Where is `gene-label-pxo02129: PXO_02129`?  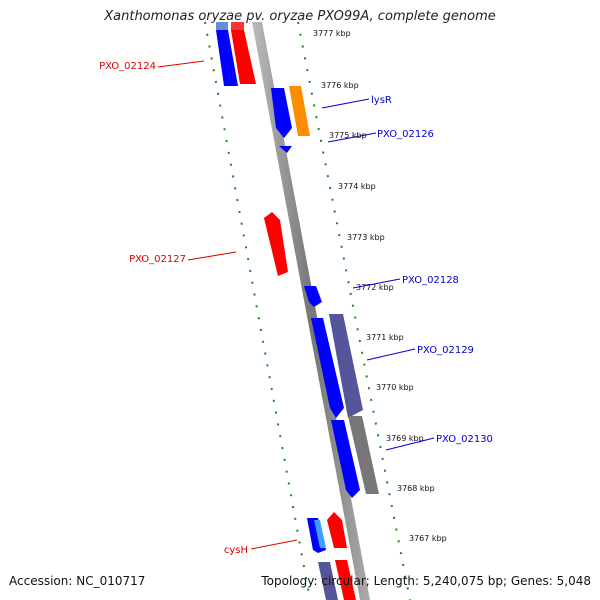 gene-label-pxo02129: PXO_02129 is located at coordinates (445, 350).